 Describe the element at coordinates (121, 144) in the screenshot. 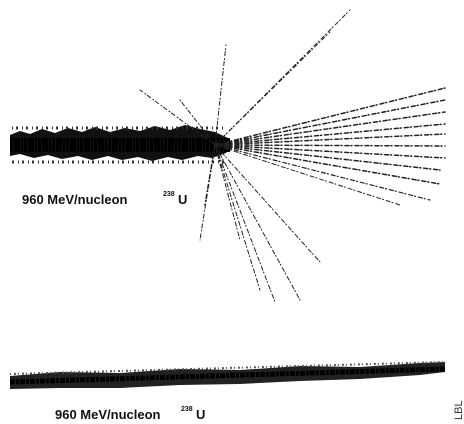

I see `primary-track` at that location.